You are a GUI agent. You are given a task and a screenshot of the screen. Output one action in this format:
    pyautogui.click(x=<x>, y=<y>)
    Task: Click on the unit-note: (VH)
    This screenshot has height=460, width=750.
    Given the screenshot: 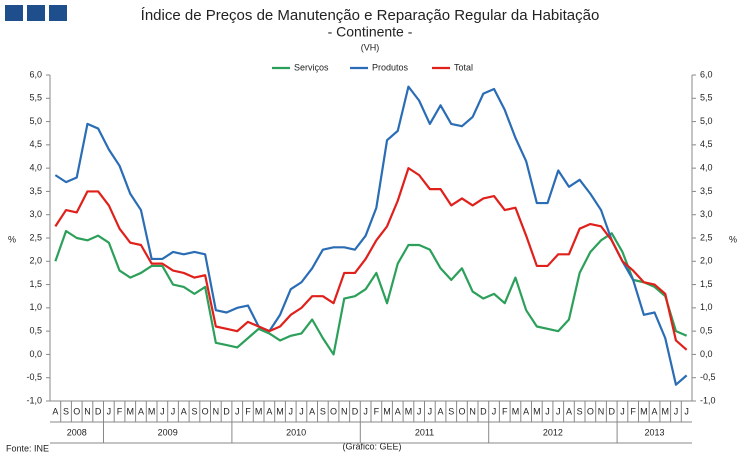 What is the action you would take?
    pyautogui.click(x=370, y=47)
    